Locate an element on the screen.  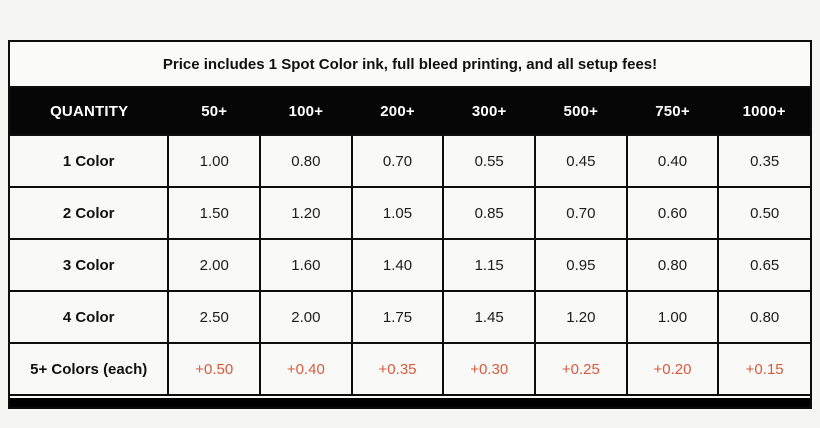
table-row: 4 Color 2.50 2.00 1.75 1.45 1.20 1.00 0.80 is located at coordinates (410, 317).